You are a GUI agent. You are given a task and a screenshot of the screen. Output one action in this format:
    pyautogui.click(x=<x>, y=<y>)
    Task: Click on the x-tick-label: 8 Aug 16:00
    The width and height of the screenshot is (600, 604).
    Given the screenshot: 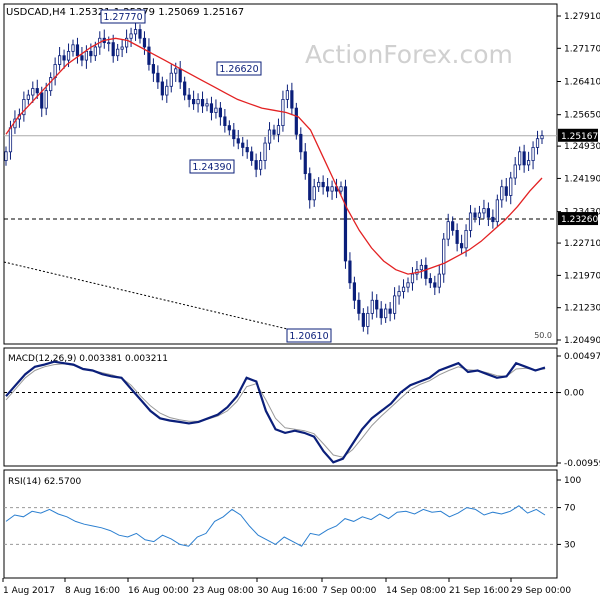 What is the action you would take?
    pyautogui.click(x=92, y=591)
    